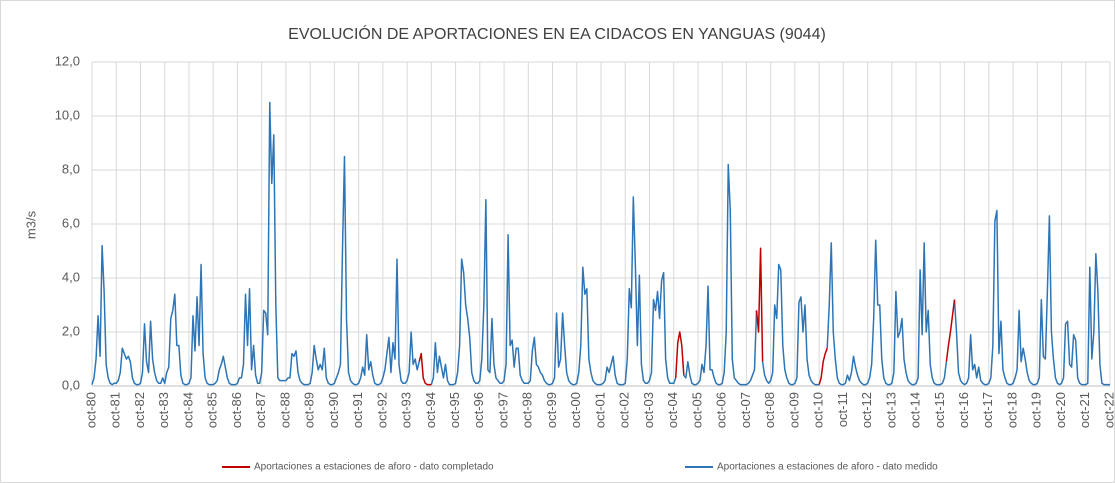 The width and height of the screenshot is (1115, 483). What do you see at coordinates (357, 410) in the screenshot?
I see `x-tick-label: oct-91` at bounding box center [357, 410].